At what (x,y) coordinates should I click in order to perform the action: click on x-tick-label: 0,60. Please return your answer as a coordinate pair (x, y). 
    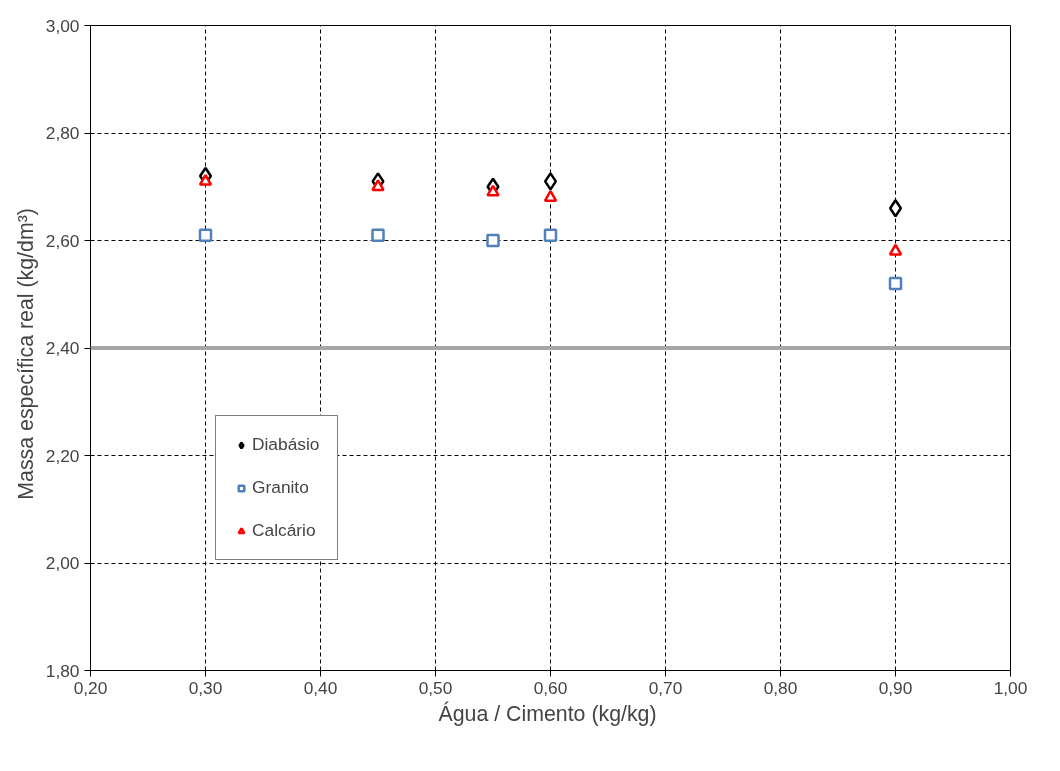
    Looking at the image, I should click on (550, 687).